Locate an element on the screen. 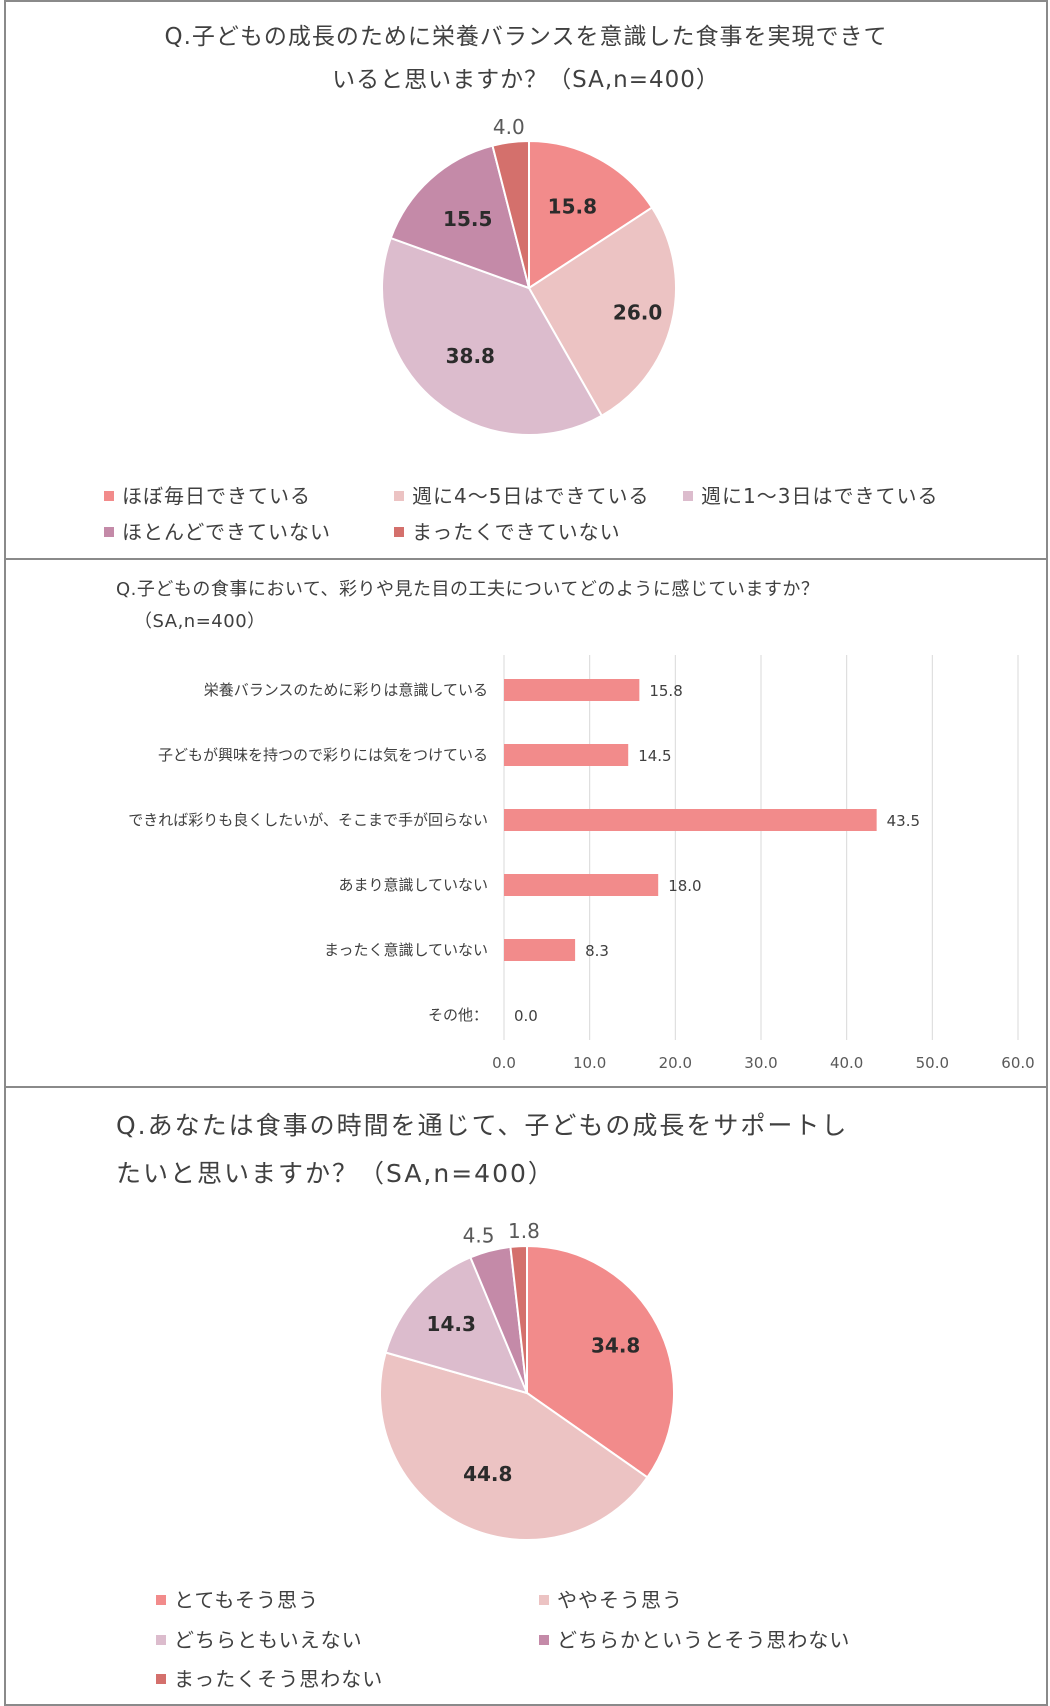 This screenshot has width=1050, height=1706. data-label: 15.5 is located at coordinates (467, 219).